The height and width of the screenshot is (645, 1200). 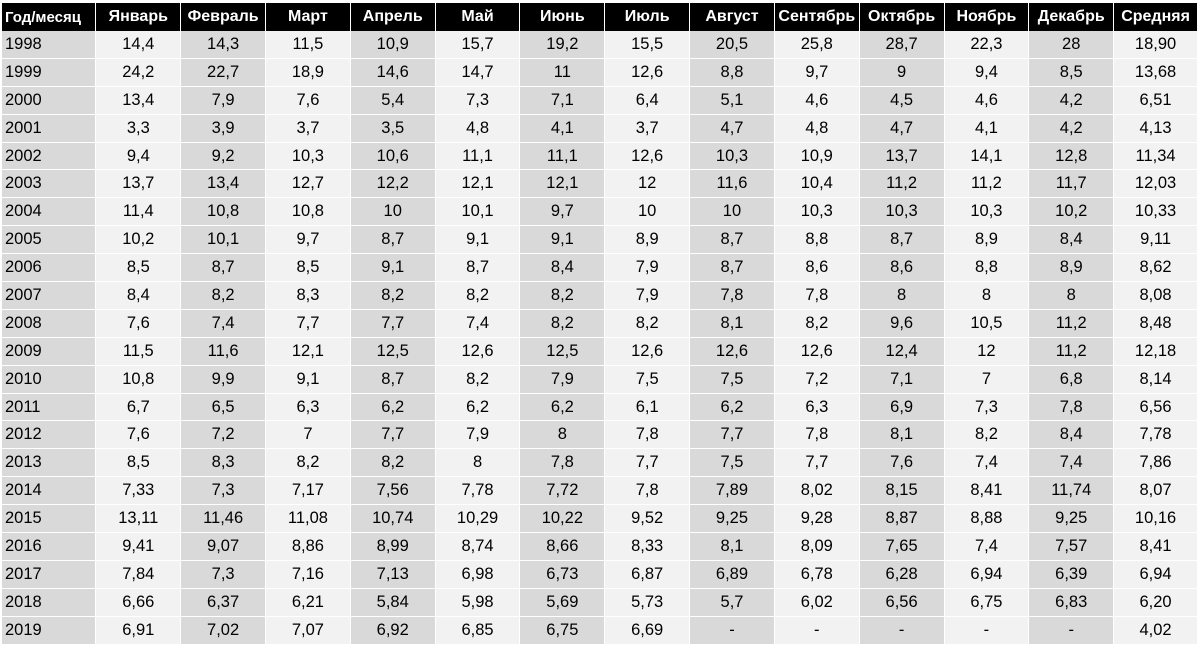 I want to click on value-cell: 25,8, so click(x=817, y=45).